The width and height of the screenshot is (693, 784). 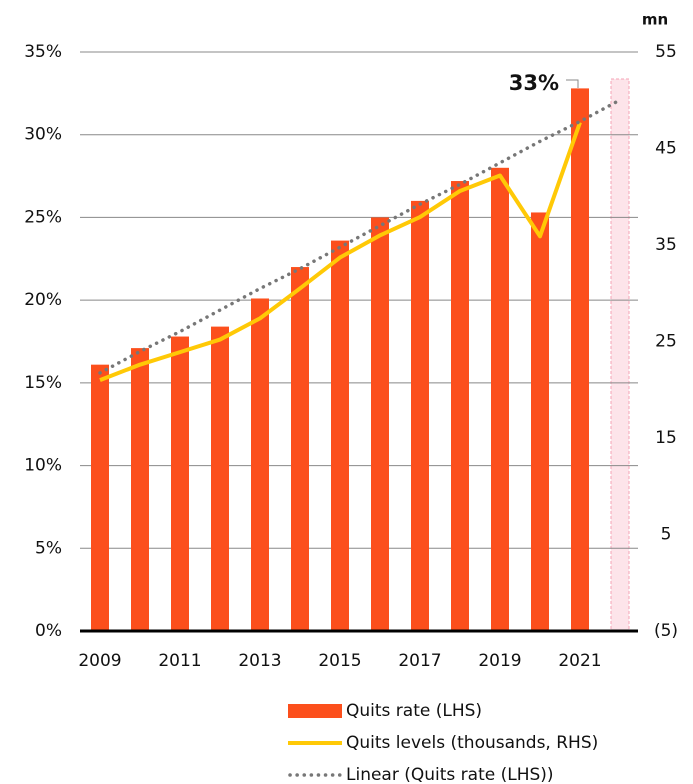 What do you see at coordinates (259, 661) in the screenshot?
I see `x-tick-label: 2013` at bounding box center [259, 661].